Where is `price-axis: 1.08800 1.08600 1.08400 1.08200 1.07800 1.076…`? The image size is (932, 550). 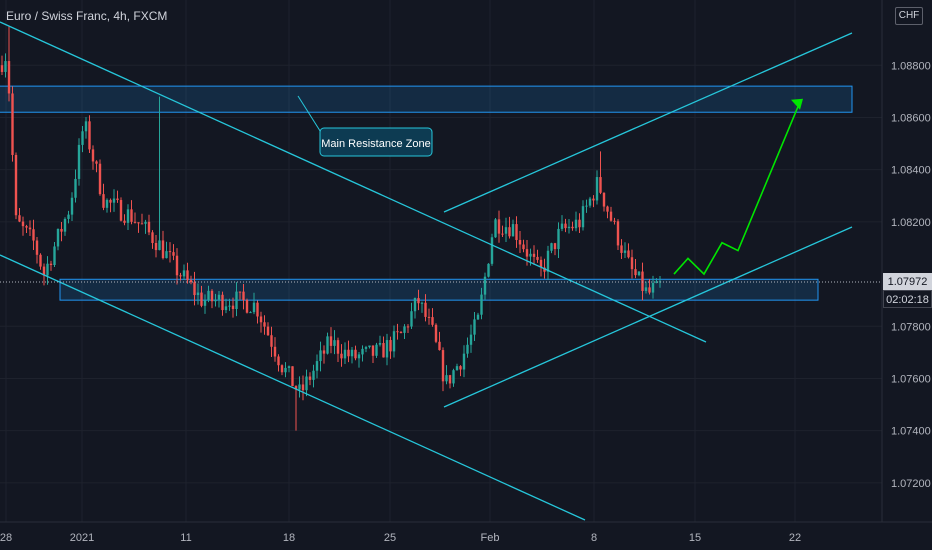
price-axis: 1.08800 1.08600 1.08400 1.08200 1.07800 1.076… is located at coordinates (911, 275).